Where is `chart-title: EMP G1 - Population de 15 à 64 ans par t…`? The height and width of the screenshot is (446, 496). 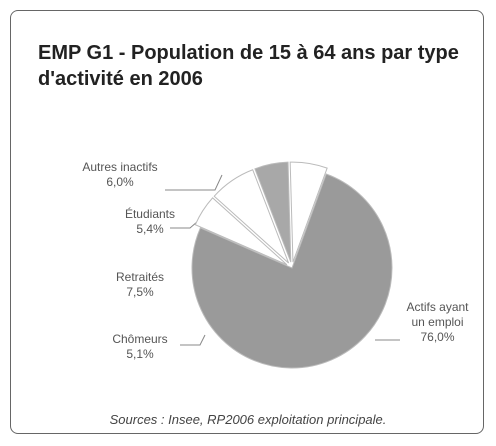 chart-title: EMP G1 - Population de 15 à 64 ans par t… is located at coordinates (248, 66).